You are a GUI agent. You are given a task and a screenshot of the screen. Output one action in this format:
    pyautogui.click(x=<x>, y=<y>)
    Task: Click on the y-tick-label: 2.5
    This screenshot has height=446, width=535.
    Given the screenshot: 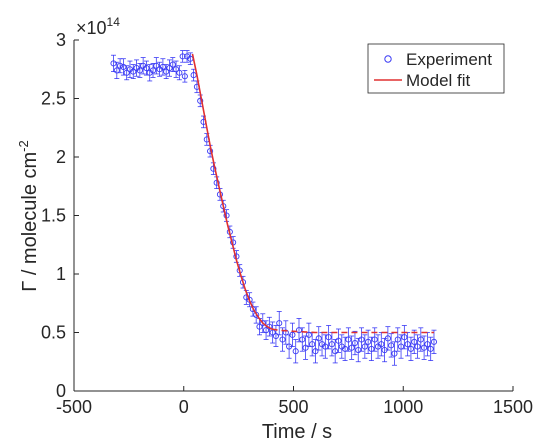 What is the action you would take?
    pyautogui.click(x=53, y=99)
    